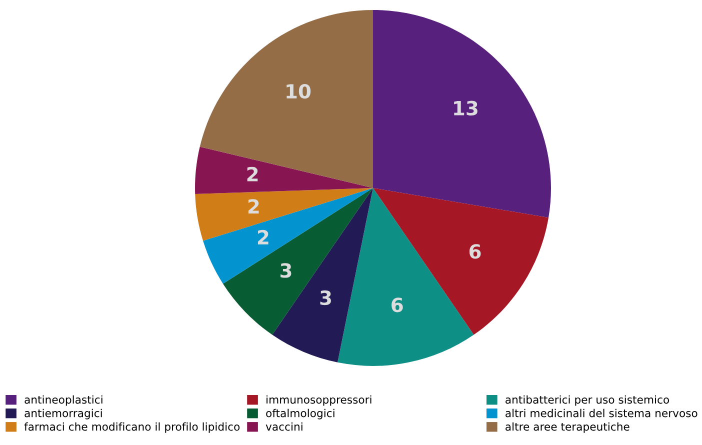 Image resolution: width=702 pixels, height=445 pixels. I want to click on data-label: 13, so click(466, 108).